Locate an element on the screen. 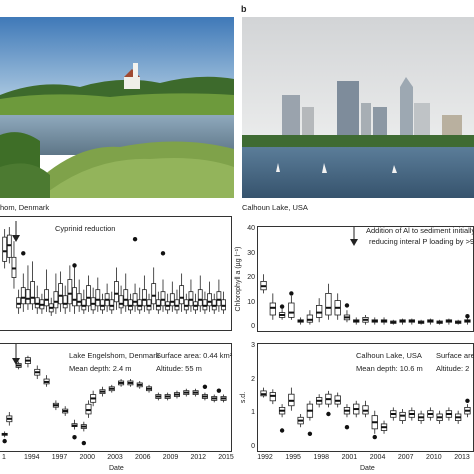  x-tick-label: 2006 is located at coordinates (142, 457).